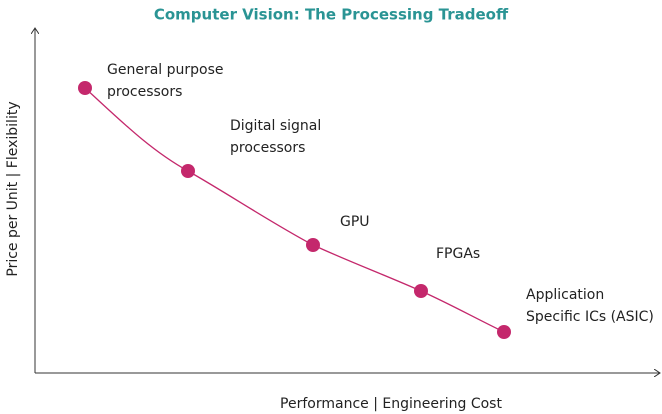 This screenshot has width=662, height=414. I want to click on x-axis-label: Performance | Engineering Cost, so click(391, 404).